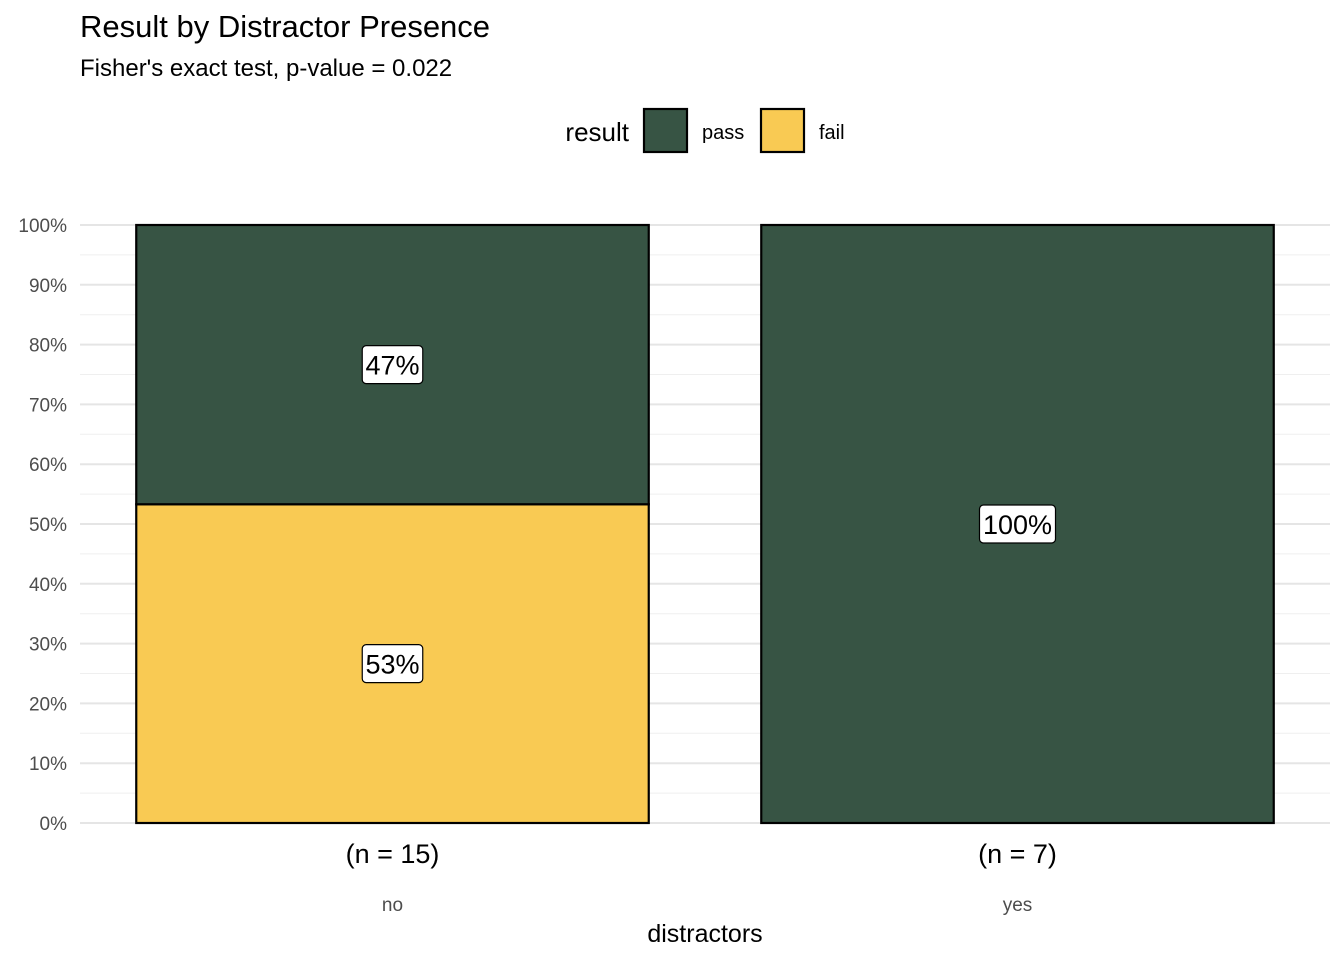  I want to click on x-count-label: (n = 15), so click(393, 854).